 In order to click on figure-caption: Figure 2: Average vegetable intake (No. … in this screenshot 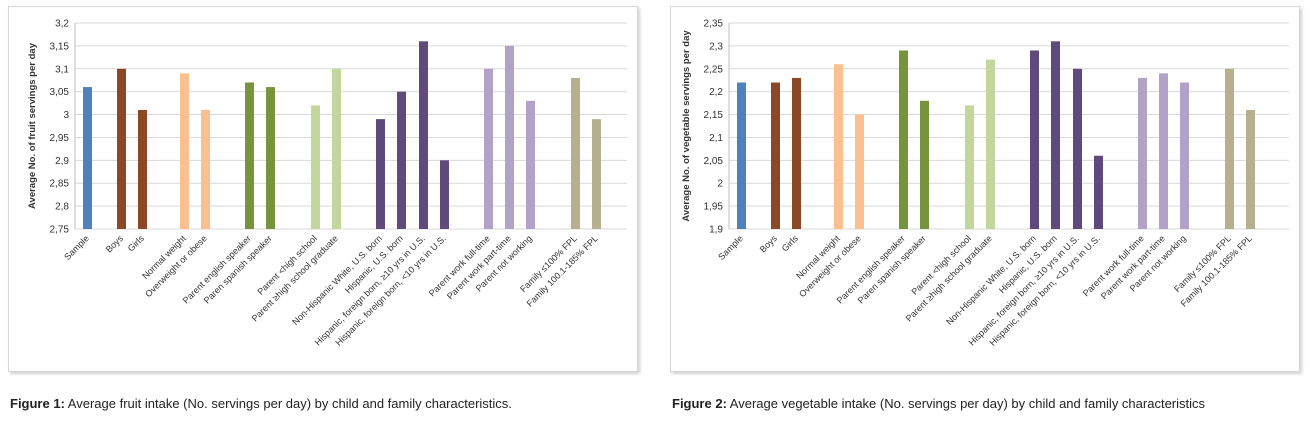, I will do `click(938, 403)`.